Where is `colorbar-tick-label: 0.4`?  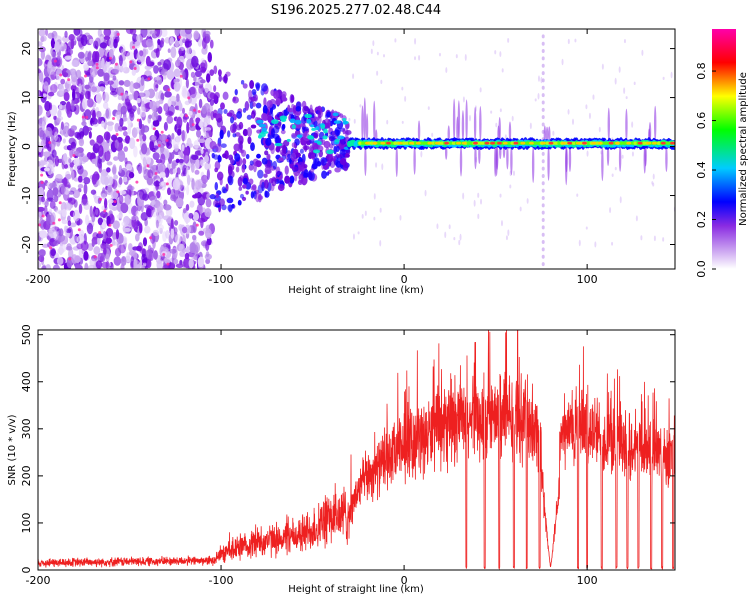
colorbar-tick-label: 0.4 is located at coordinates (701, 170).